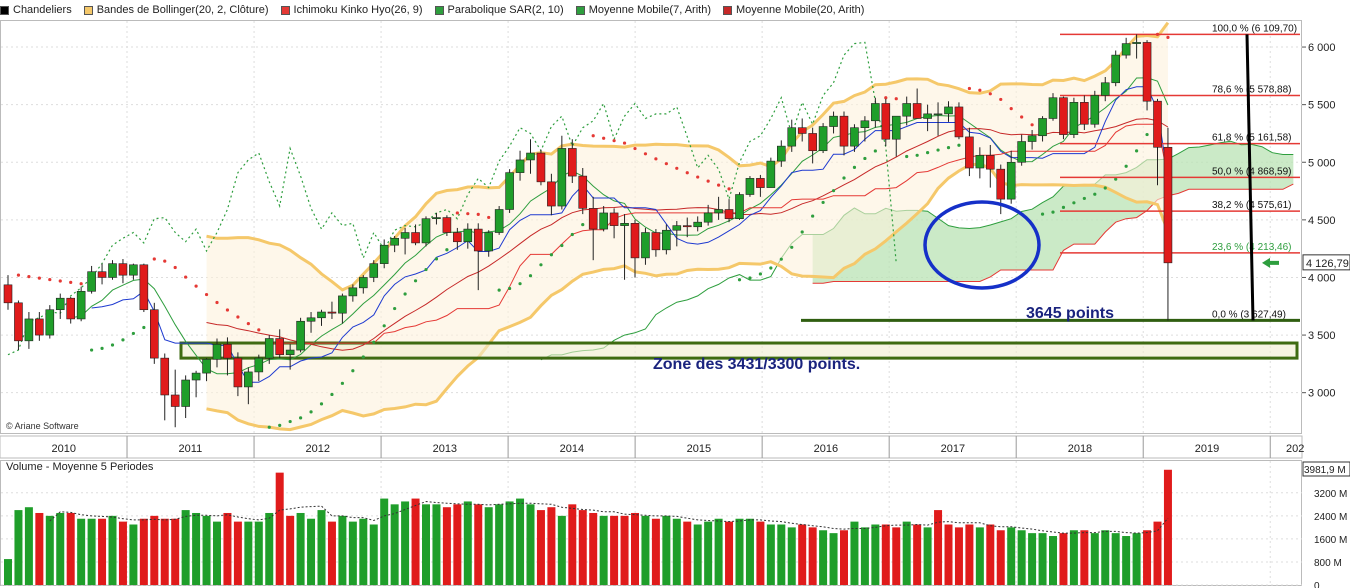  What do you see at coordinates (1322, 163) in the screenshot?
I see `y-tick-label: 5 000` at bounding box center [1322, 163].